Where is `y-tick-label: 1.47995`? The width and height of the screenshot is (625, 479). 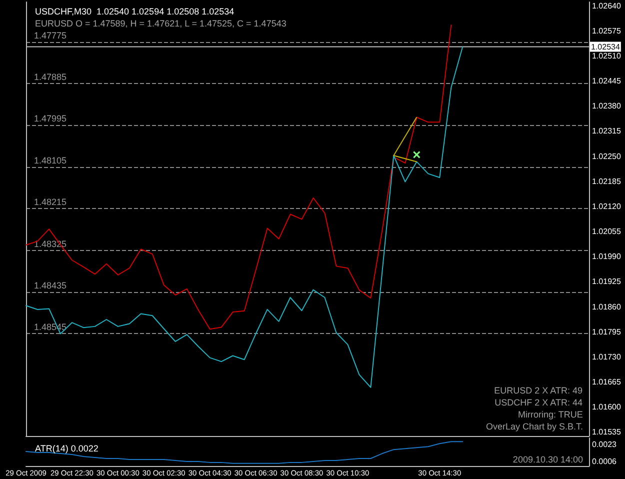
y-tick-label: 1.47995 is located at coordinates (50, 119).